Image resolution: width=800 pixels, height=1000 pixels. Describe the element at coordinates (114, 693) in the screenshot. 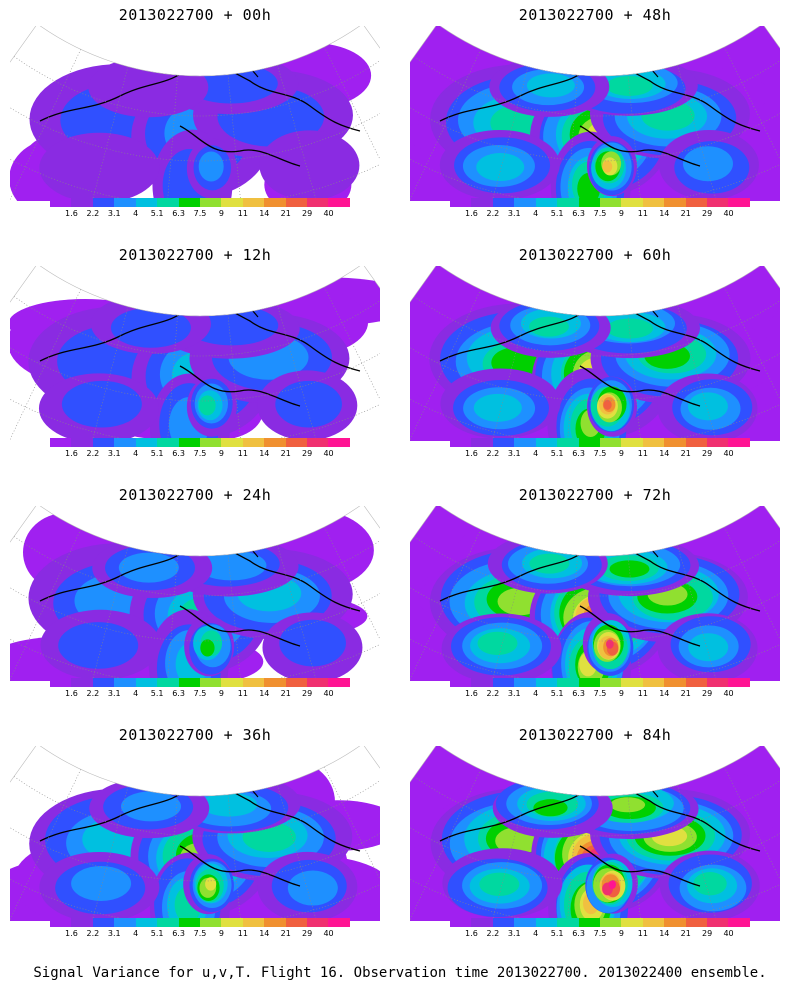

I see `colorbar-label: 3.1` at that location.